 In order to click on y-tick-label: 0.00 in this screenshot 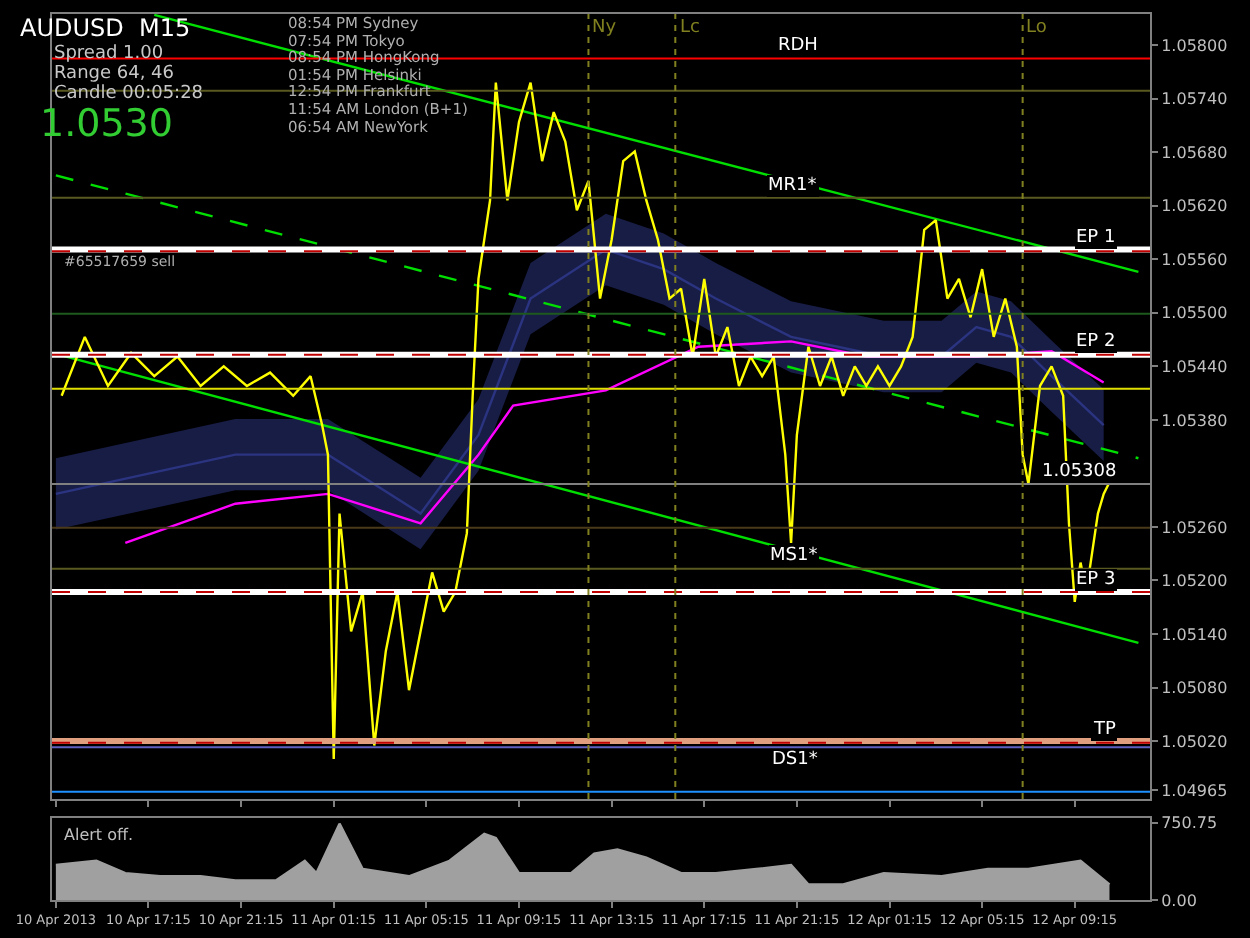, I will do `click(1179, 900)`.